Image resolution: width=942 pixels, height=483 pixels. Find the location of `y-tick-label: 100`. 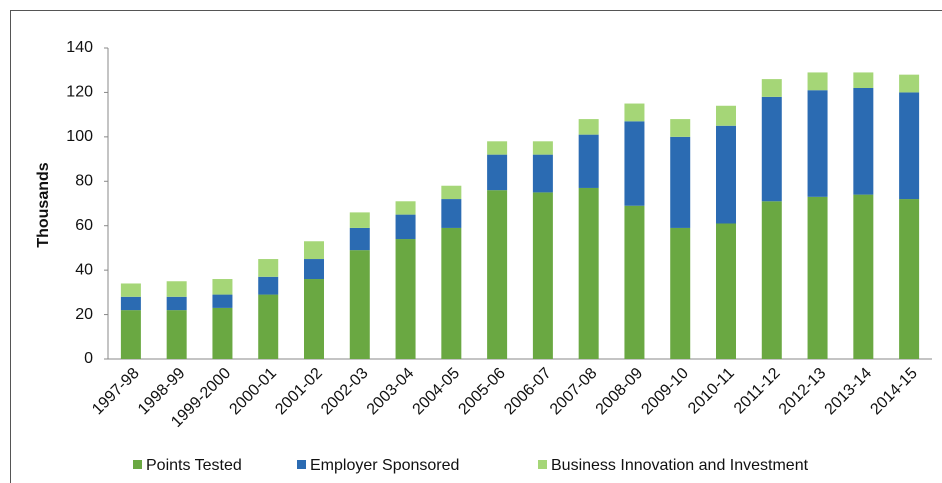

y-tick-label: 100 is located at coordinates (79, 136).